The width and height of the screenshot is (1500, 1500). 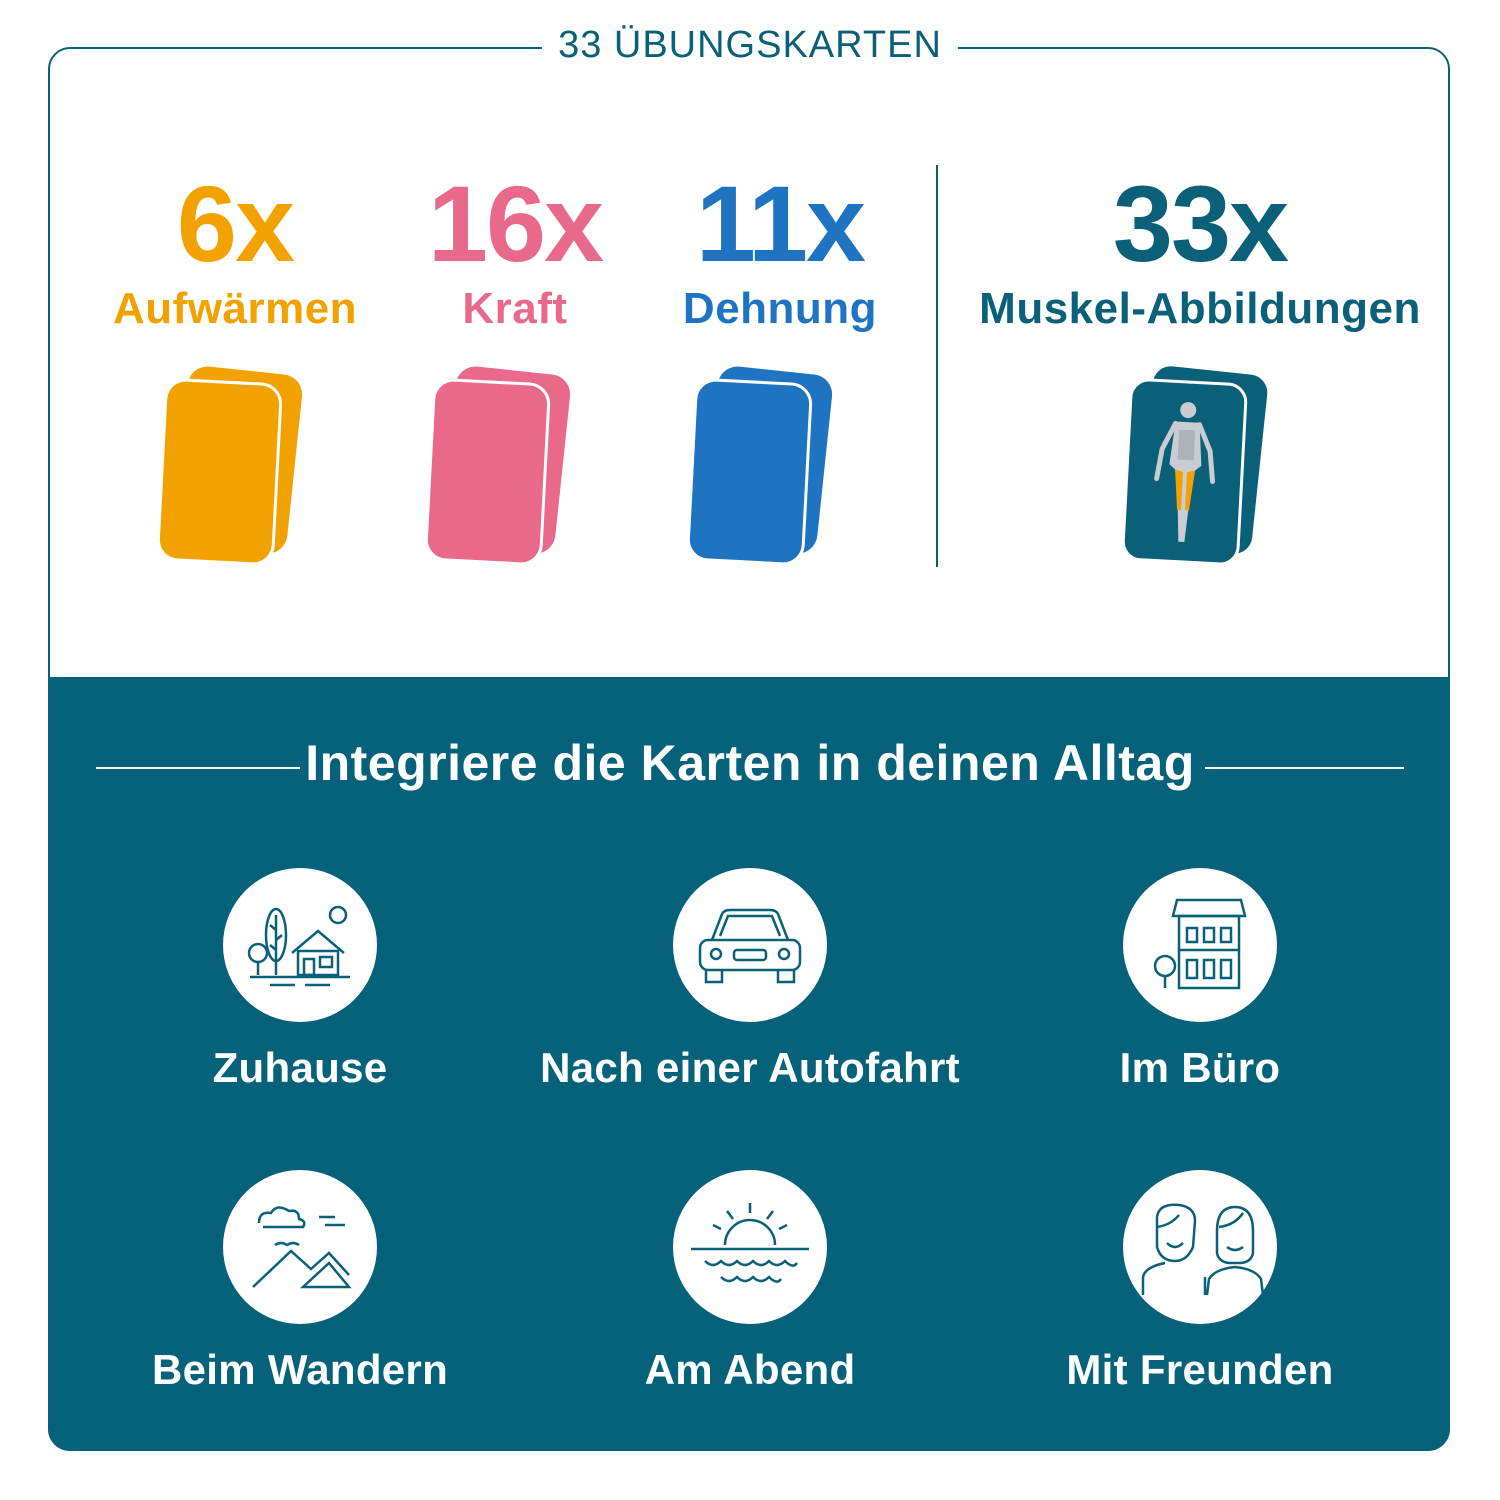 I want to click on office-circle, so click(x=1200, y=945).